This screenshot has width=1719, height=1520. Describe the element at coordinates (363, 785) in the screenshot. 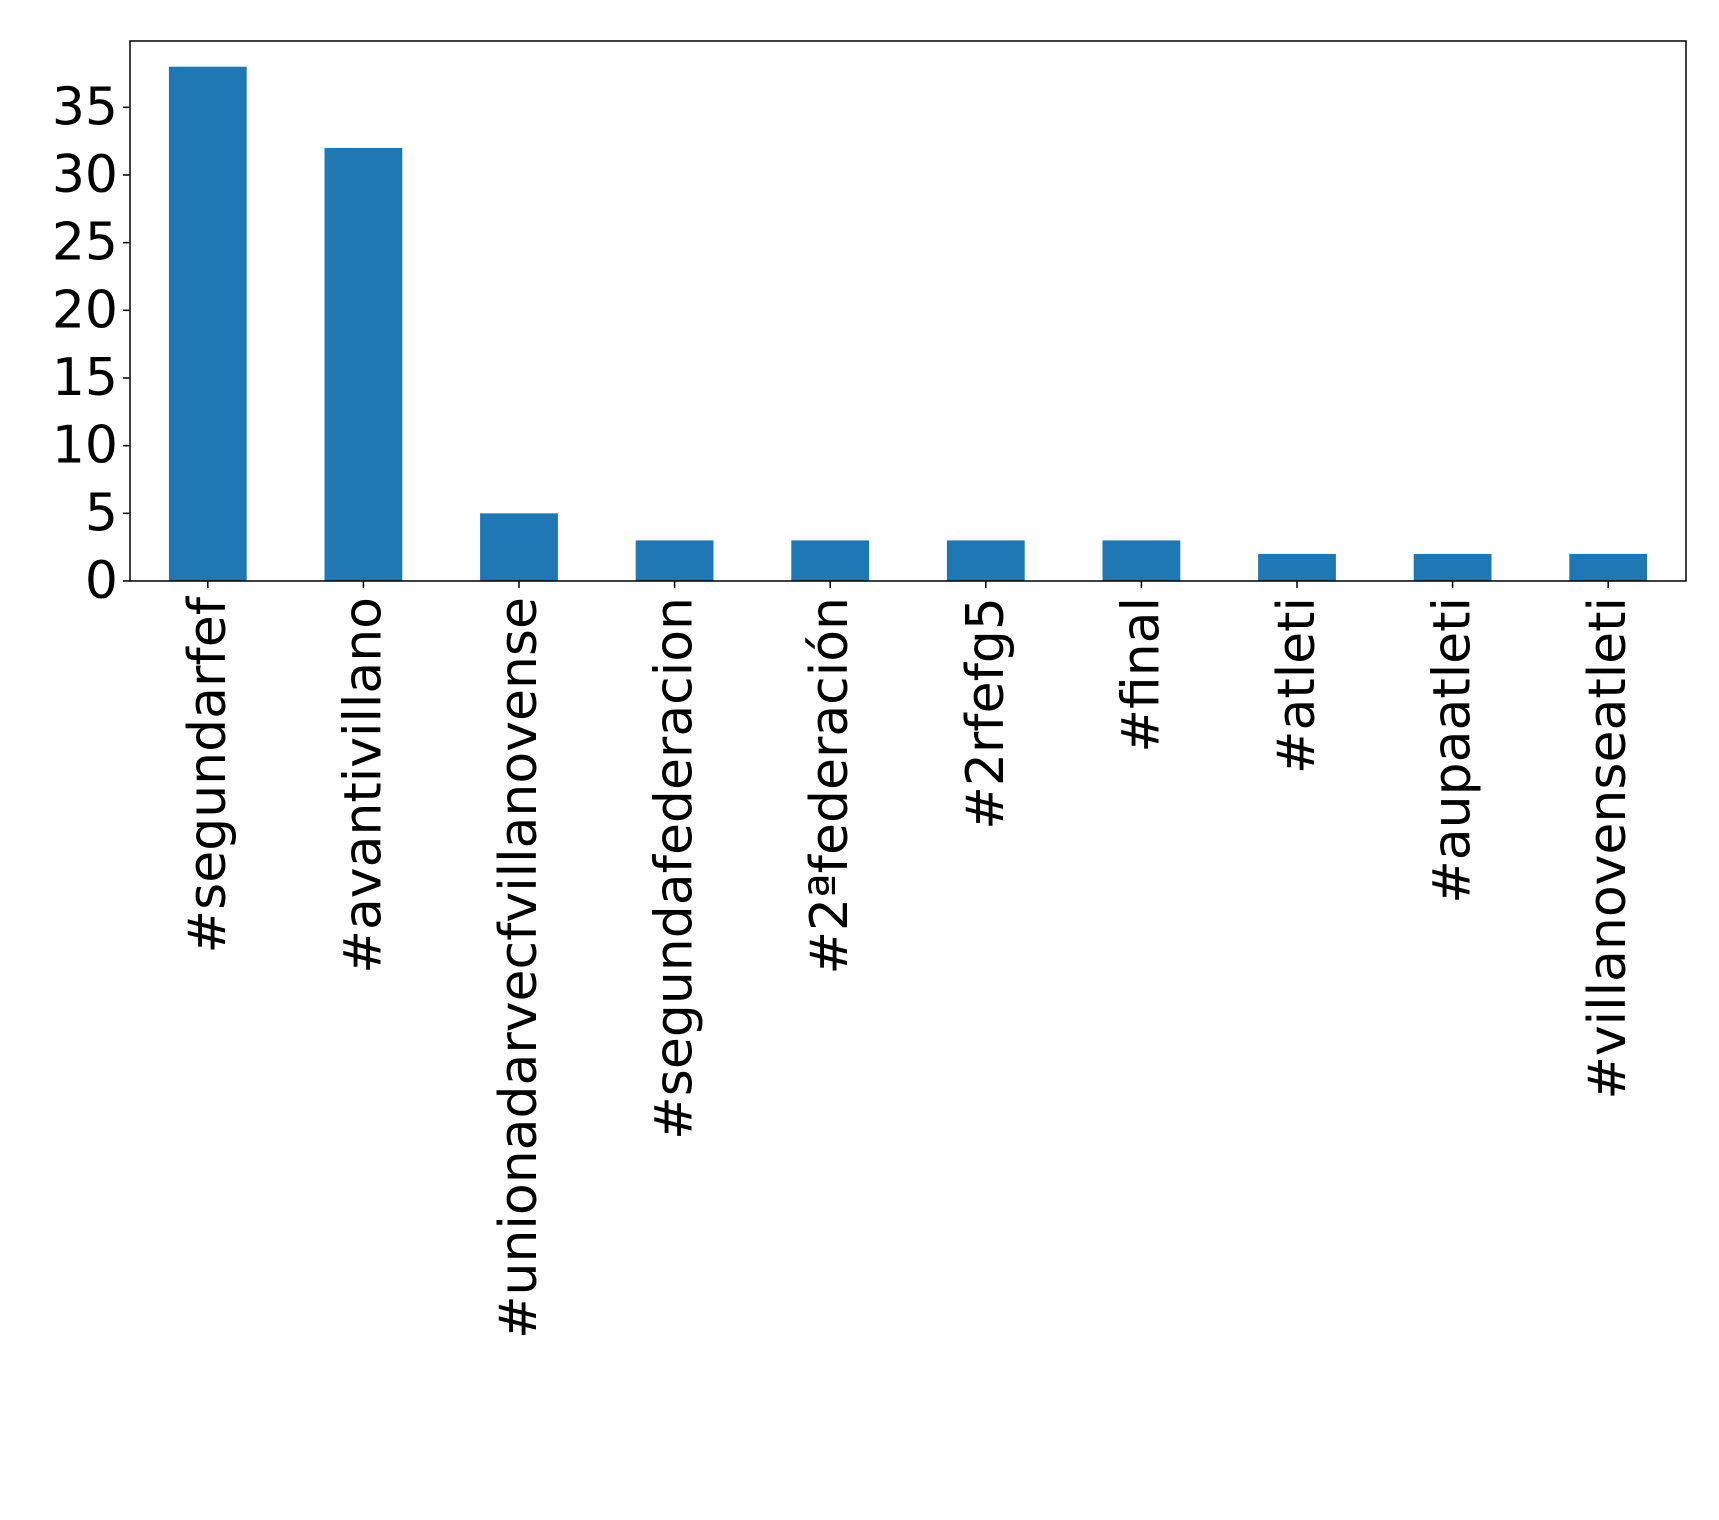

I see `x-tick-label: #avantivillano` at that location.